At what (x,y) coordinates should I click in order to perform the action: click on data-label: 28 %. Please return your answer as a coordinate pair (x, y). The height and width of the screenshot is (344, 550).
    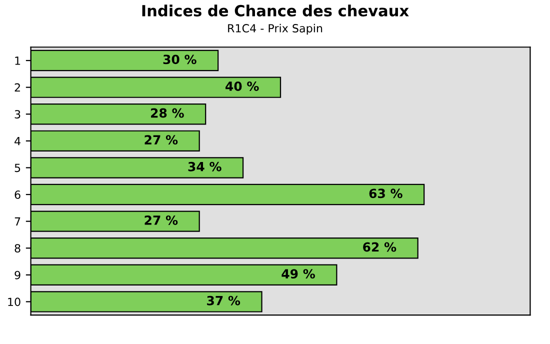
    Looking at the image, I should click on (167, 113).